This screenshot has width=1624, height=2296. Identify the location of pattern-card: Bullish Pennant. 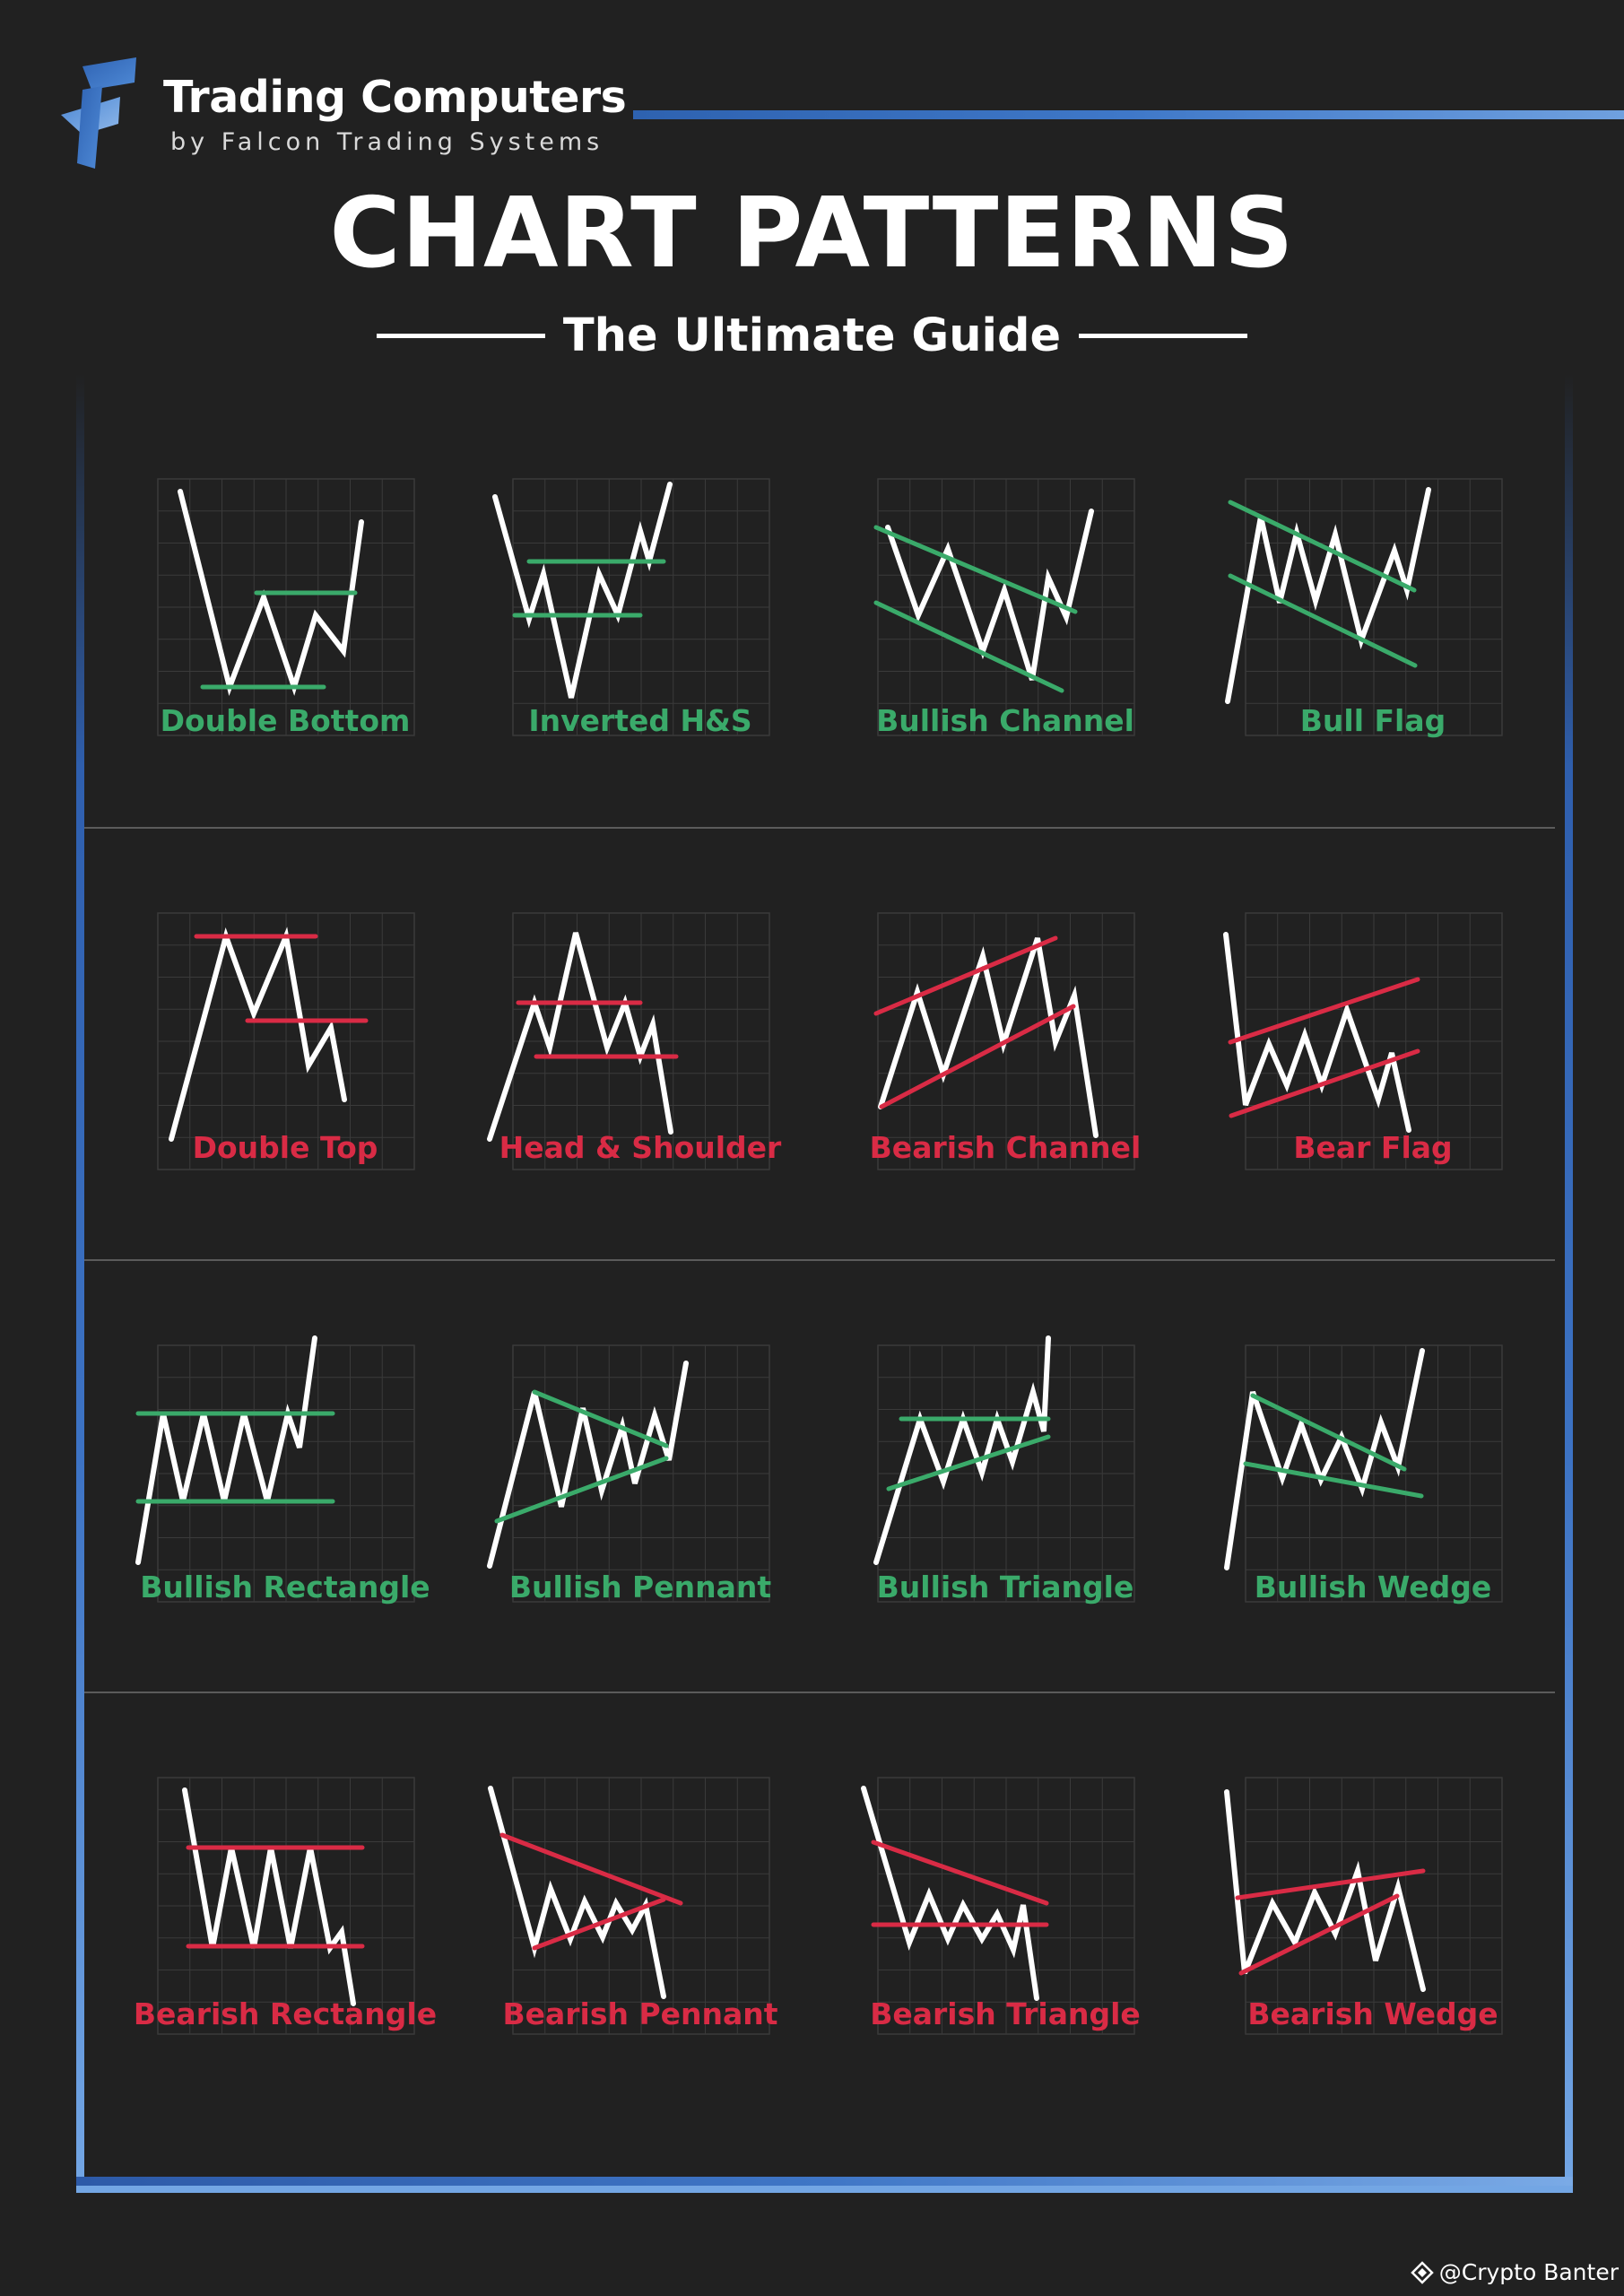
(595, 1531).